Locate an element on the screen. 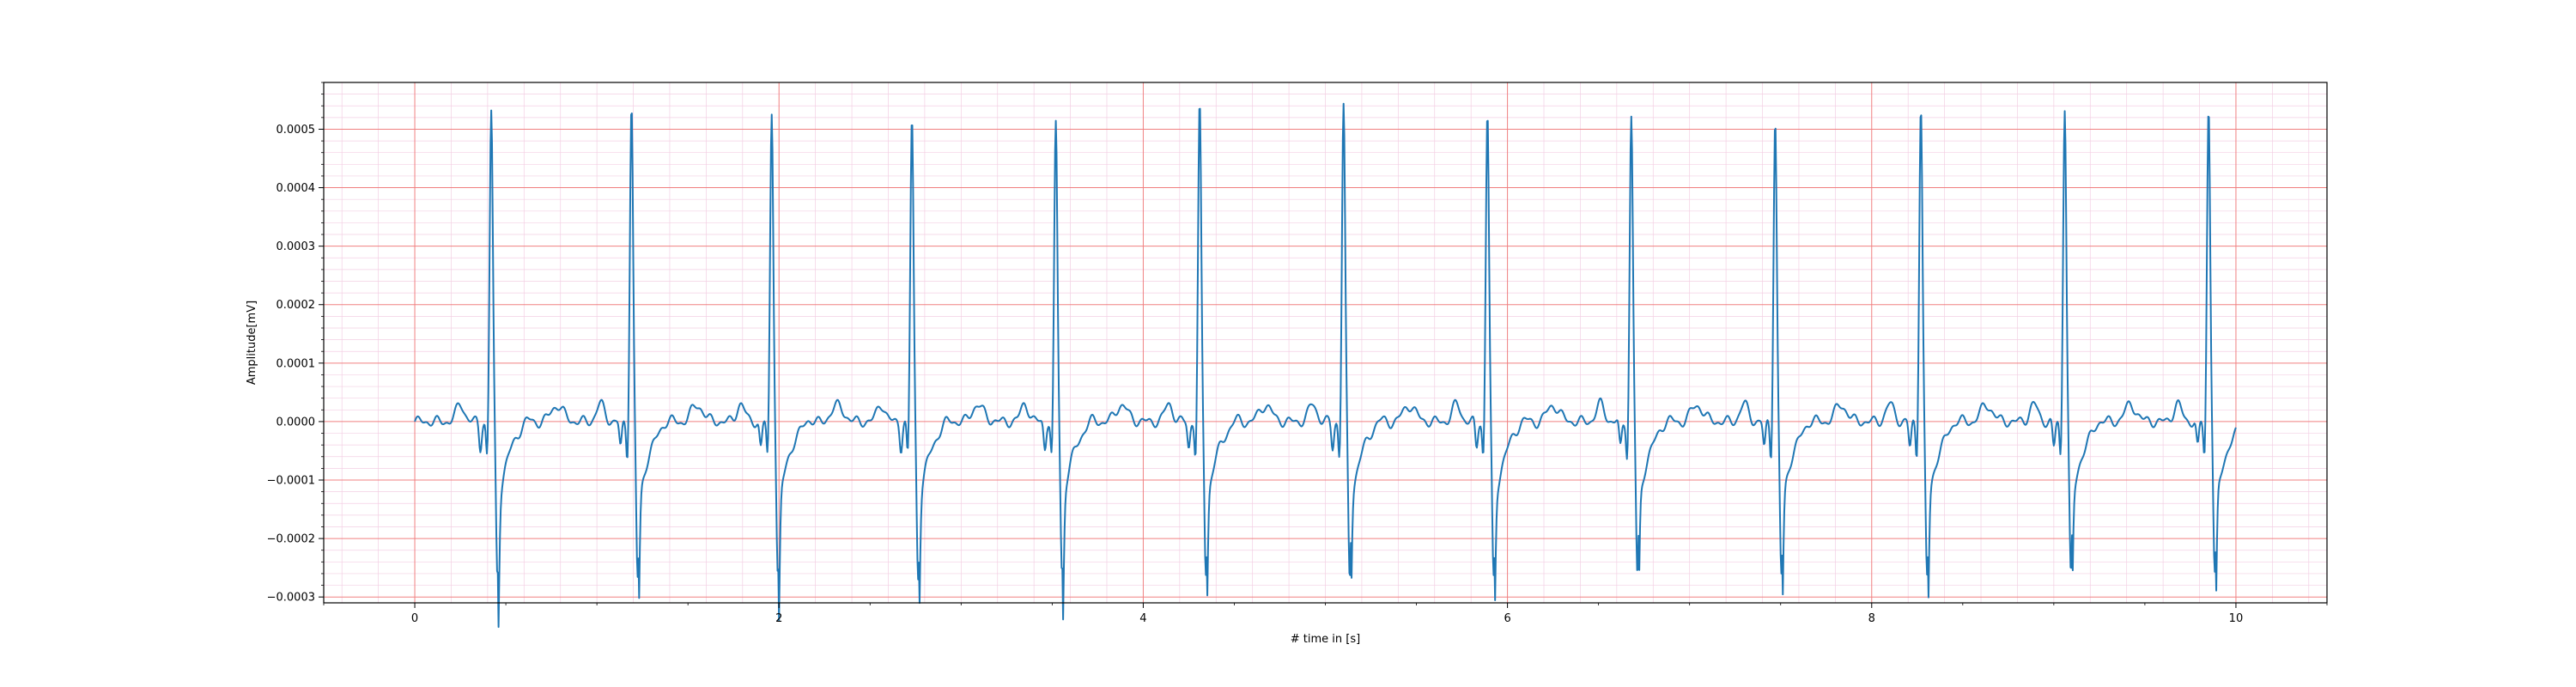  y-tick-label: −0.0001 is located at coordinates (291, 481).